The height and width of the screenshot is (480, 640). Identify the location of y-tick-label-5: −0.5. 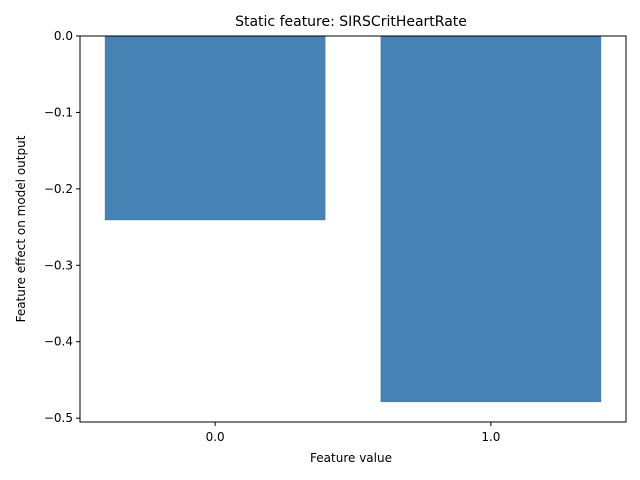
(58, 418).